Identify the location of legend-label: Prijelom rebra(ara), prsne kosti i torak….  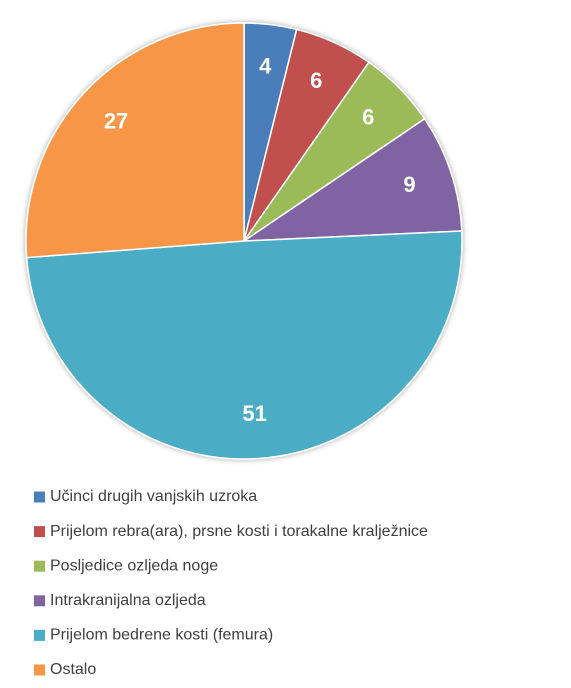
(239, 531).